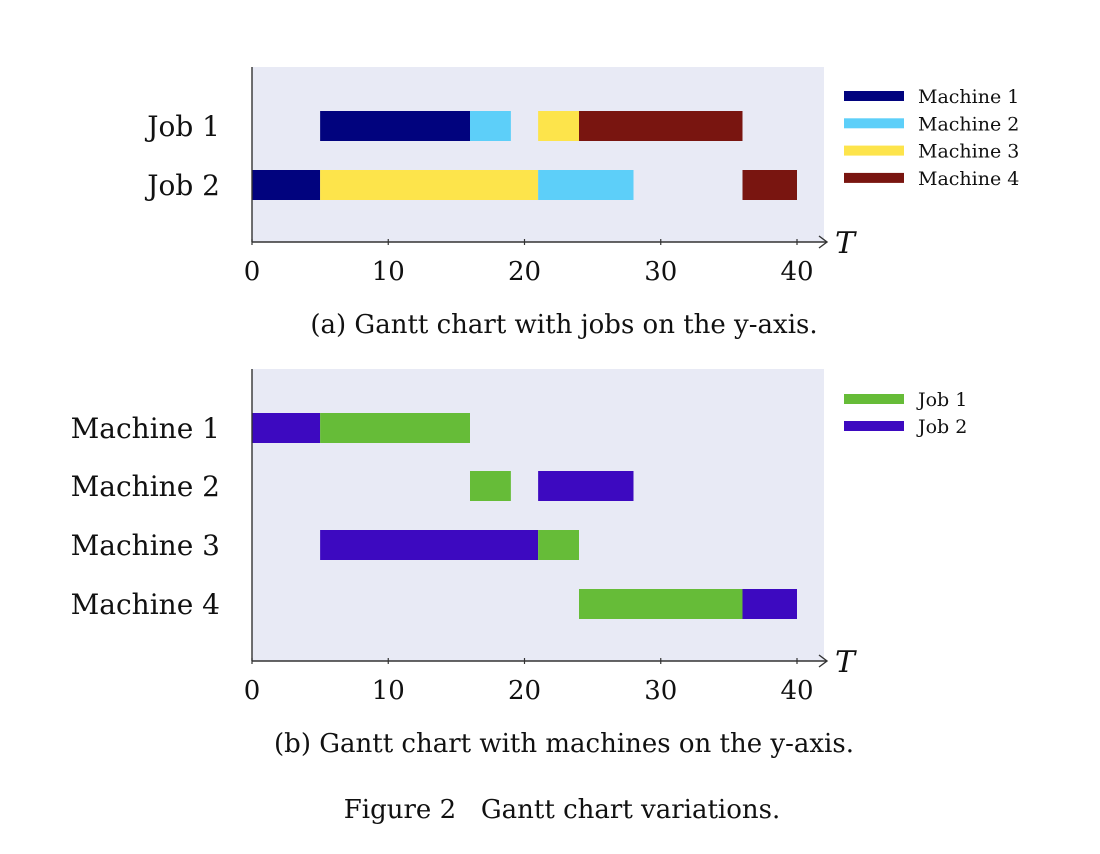 The height and width of the screenshot is (854, 1100). I want to click on legend-label: Job 1, so click(941, 400).